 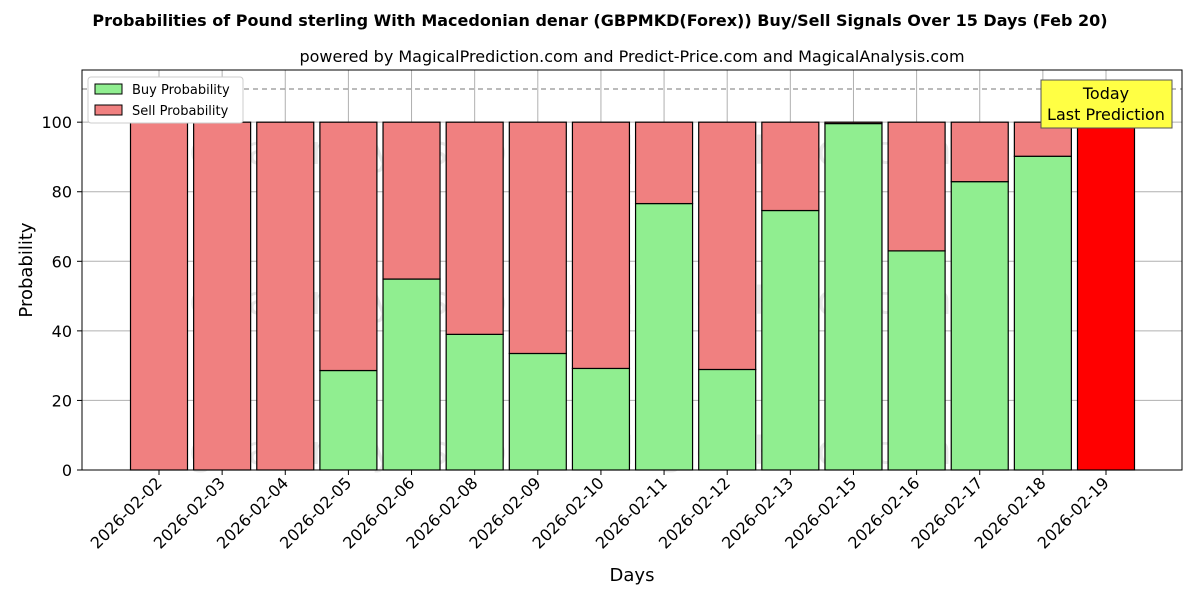 What do you see at coordinates (62, 192) in the screenshot?
I see `y-tick-label: 80` at bounding box center [62, 192].